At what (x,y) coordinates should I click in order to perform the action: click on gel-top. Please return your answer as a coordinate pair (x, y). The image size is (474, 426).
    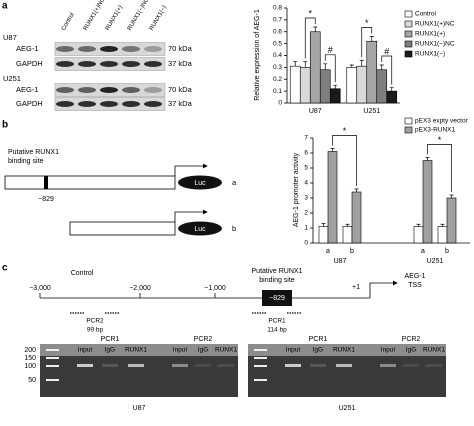
    Looking at the image, I should click on (139, 350).